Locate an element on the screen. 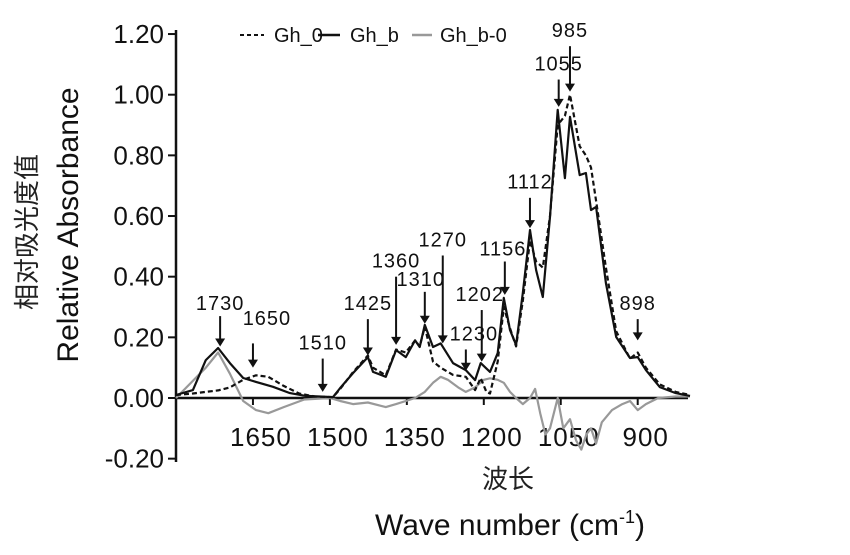  annotation-label: 1270 is located at coordinates (443, 240).